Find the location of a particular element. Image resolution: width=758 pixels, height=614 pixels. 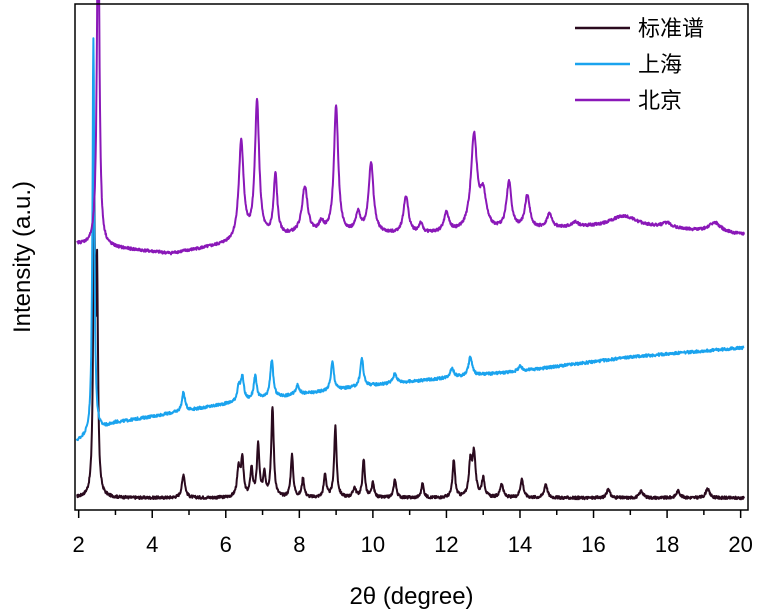

x-tick-label: 16 is located at coordinates (593, 544).